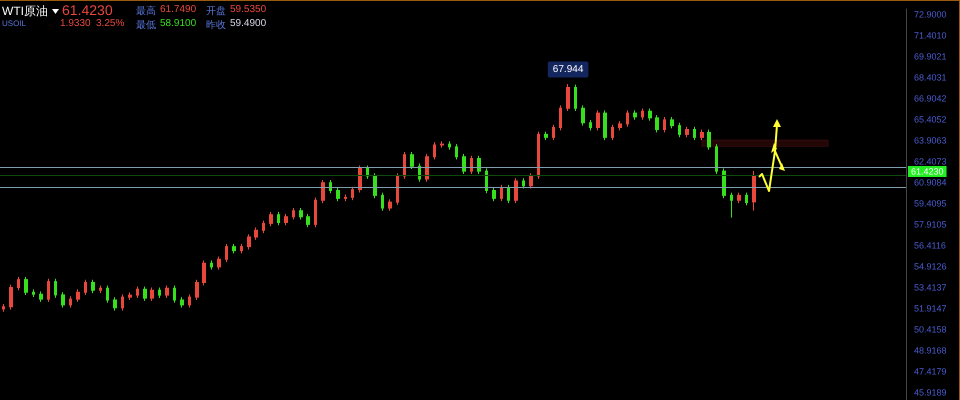 The height and width of the screenshot is (400, 960). What do you see at coordinates (930, 161) in the screenshot?
I see `y-tick-label: 62.4073` at bounding box center [930, 161].